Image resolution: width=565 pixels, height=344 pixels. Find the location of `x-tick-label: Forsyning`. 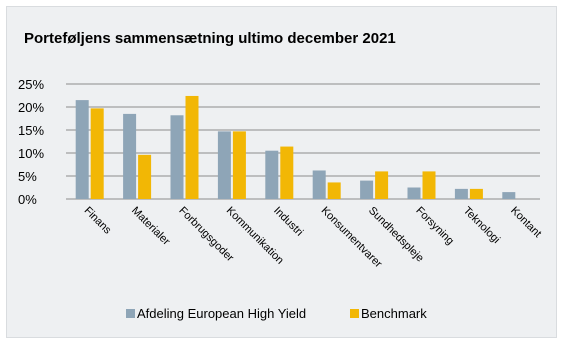

x-tick-label: Forsyning is located at coordinates (434, 226).